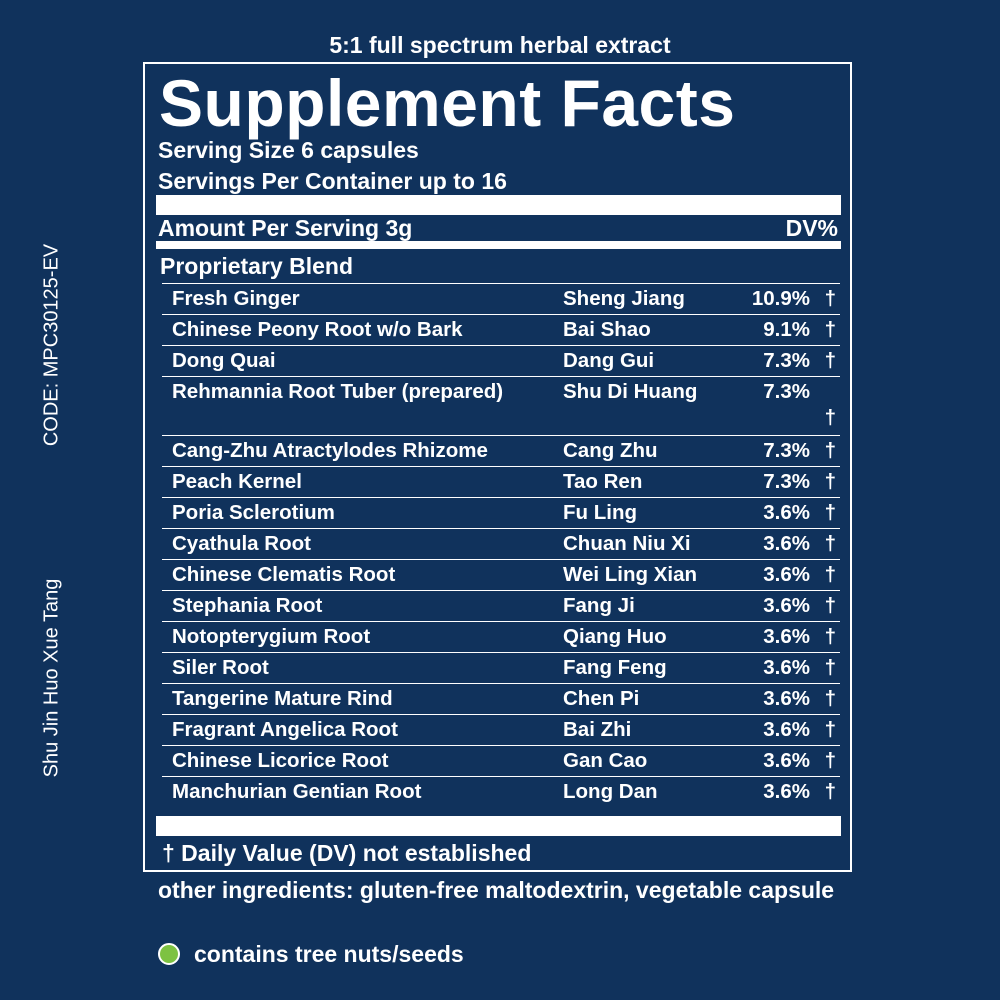 The height and width of the screenshot is (1000, 1000). What do you see at coordinates (317, 329) in the screenshot?
I see `ingredient-name: Chinese Peony Root w/o Bark` at bounding box center [317, 329].